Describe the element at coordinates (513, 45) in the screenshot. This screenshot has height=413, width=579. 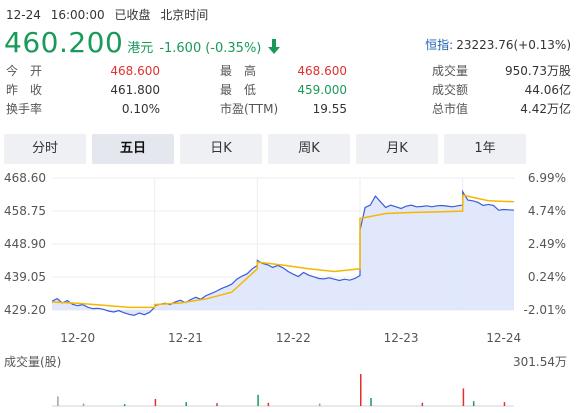
I see `index-value: 23223.76(+0.13%)` at that location.